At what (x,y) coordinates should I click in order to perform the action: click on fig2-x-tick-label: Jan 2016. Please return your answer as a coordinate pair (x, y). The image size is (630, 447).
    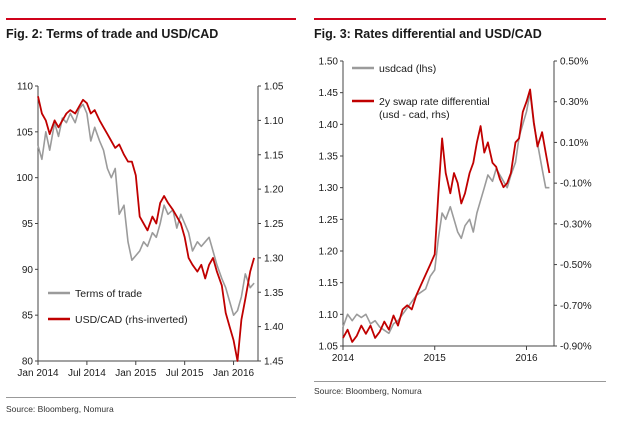
    Looking at the image, I should click on (234, 373).